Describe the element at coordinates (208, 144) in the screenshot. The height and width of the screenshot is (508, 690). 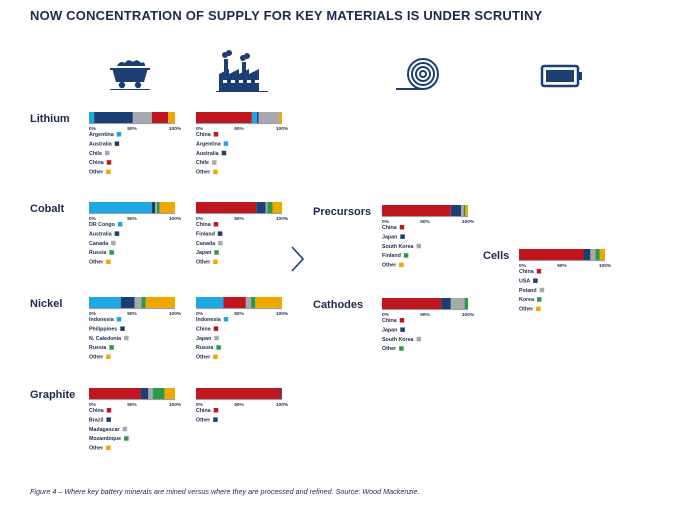
I see `lithium-refining-legend-label: Argentina` at that location.